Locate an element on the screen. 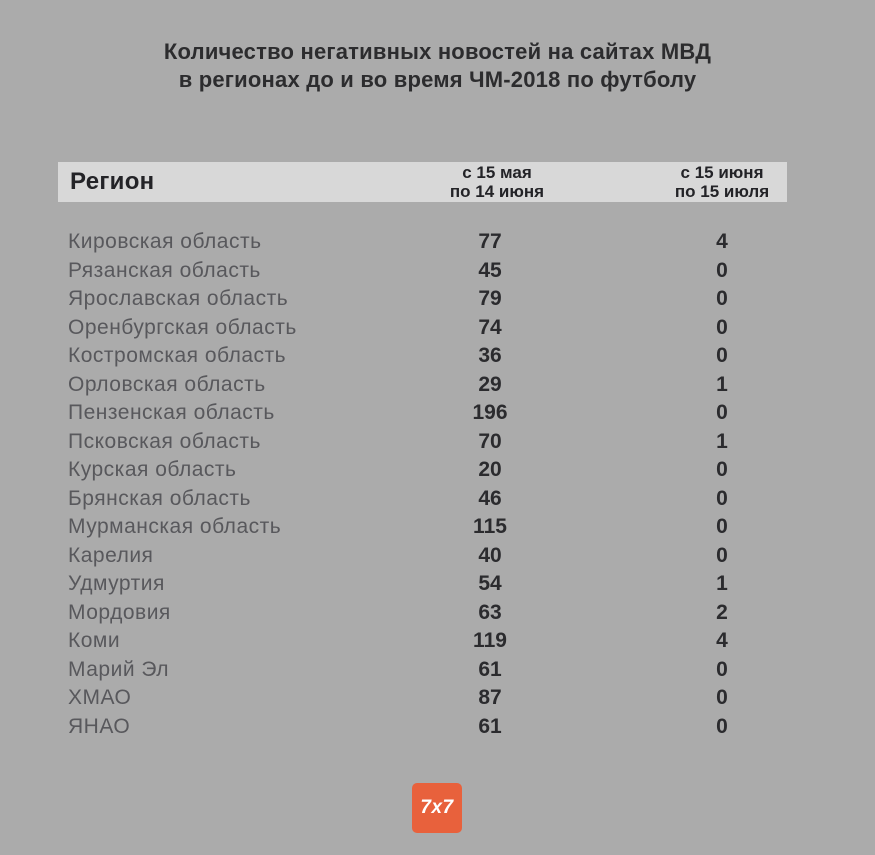 This screenshot has width=875, height=855. region-name: Мурманская область is located at coordinates (175, 526).